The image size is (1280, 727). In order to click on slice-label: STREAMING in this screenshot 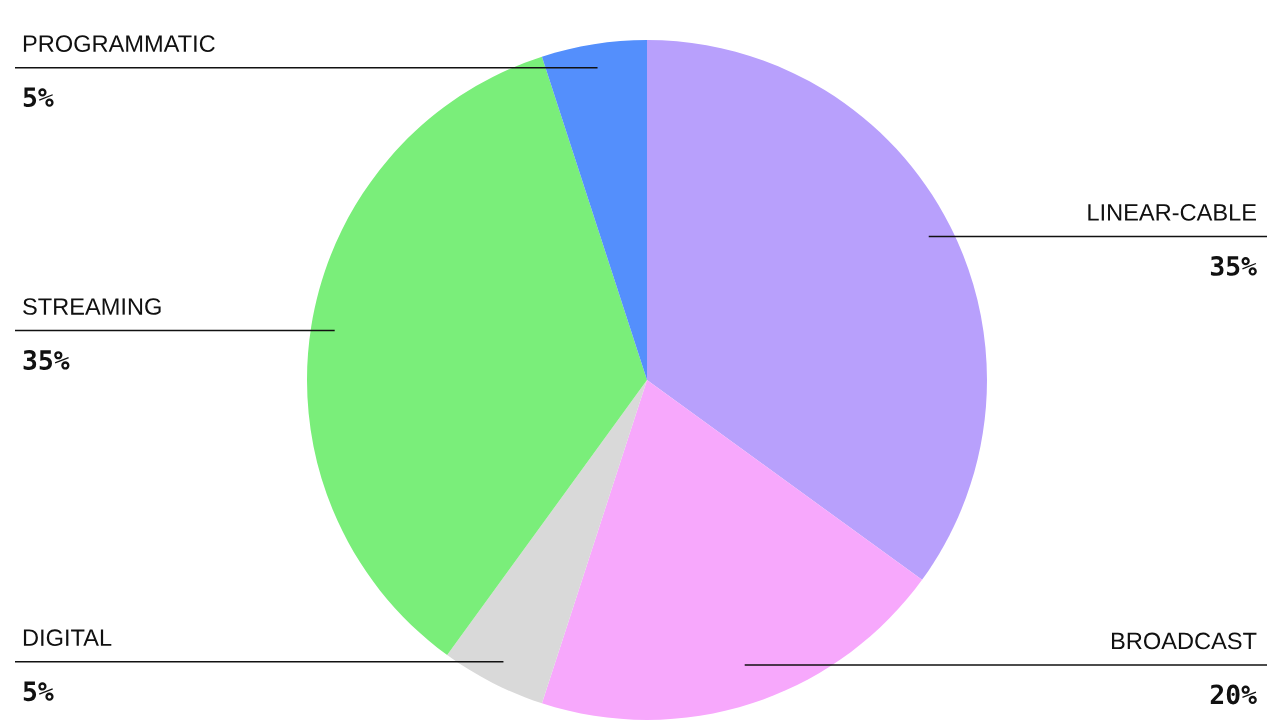, I will do `click(92, 306)`.